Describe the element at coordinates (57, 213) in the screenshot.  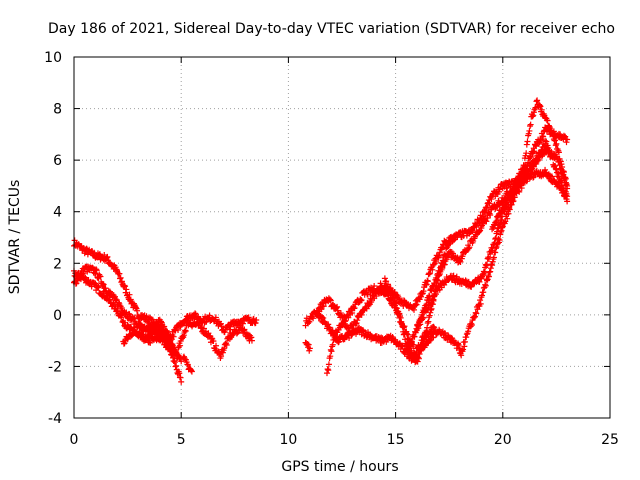
I see `y-tick-label: 4` at that location.